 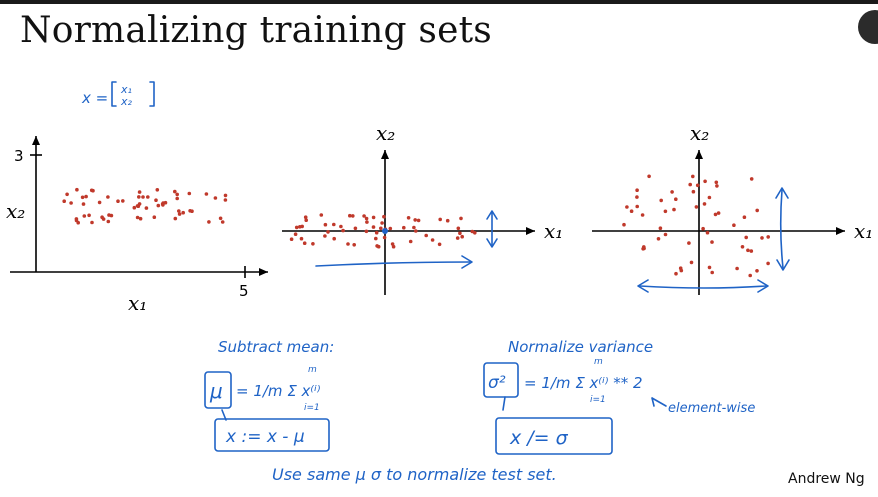 What do you see at coordinates (276, 347) in the screenshot?
I see `subtract-mean-heading: Subtract mean:` at bounding box center [276, 347].